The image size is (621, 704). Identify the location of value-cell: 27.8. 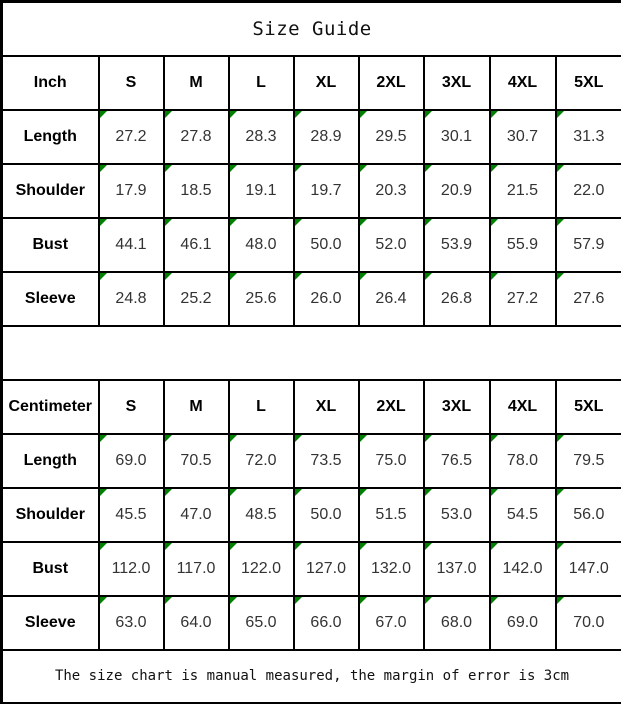
(196, 136).